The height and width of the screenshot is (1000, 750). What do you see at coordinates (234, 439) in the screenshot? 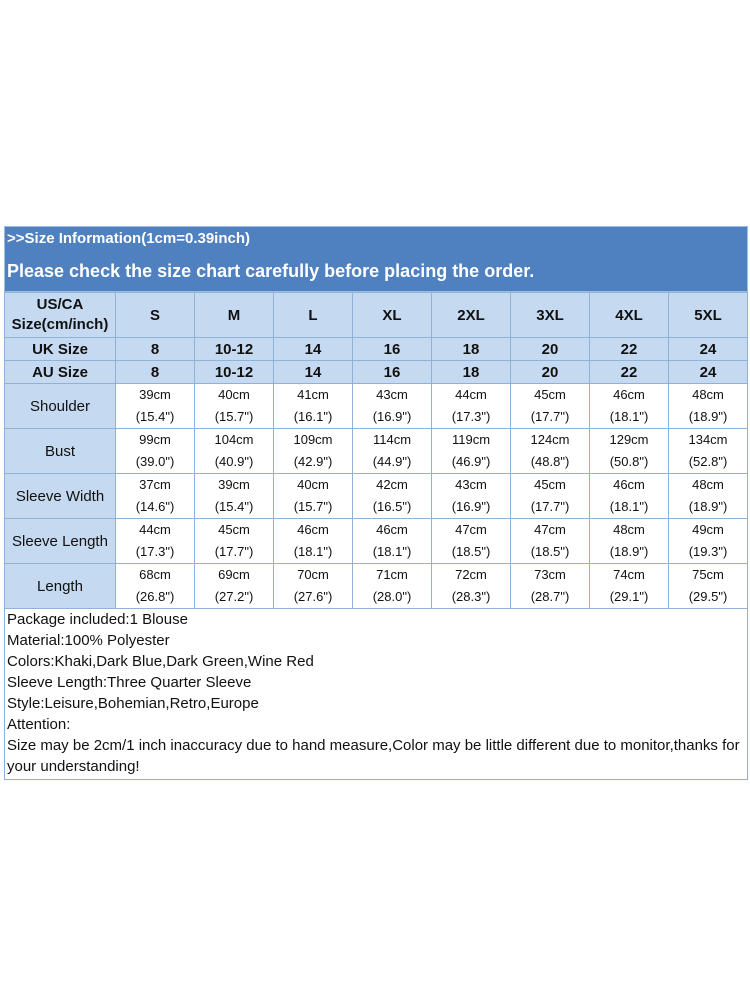
I see `measurement-cm: 104cm` at bounding box center [234, 439].